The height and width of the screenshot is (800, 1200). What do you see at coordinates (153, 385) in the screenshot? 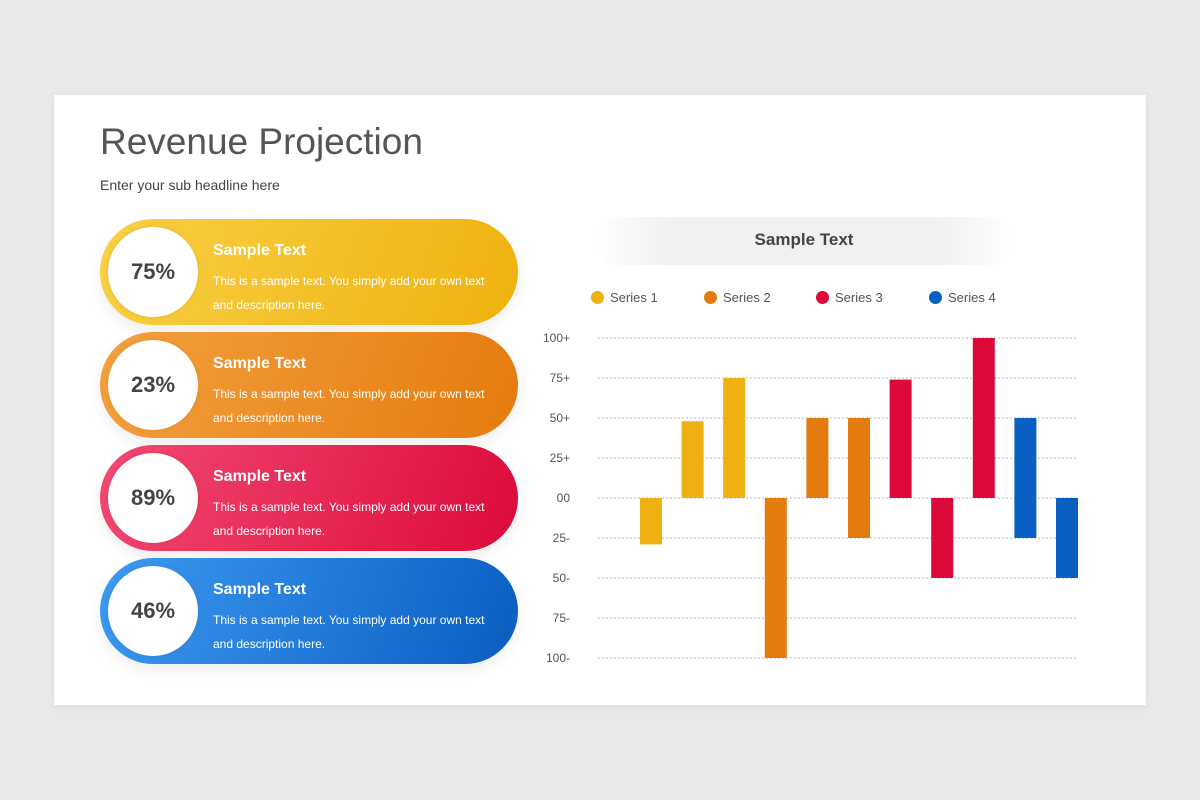
I see `stat-percent: 23%` at bounding box center [153, 385].